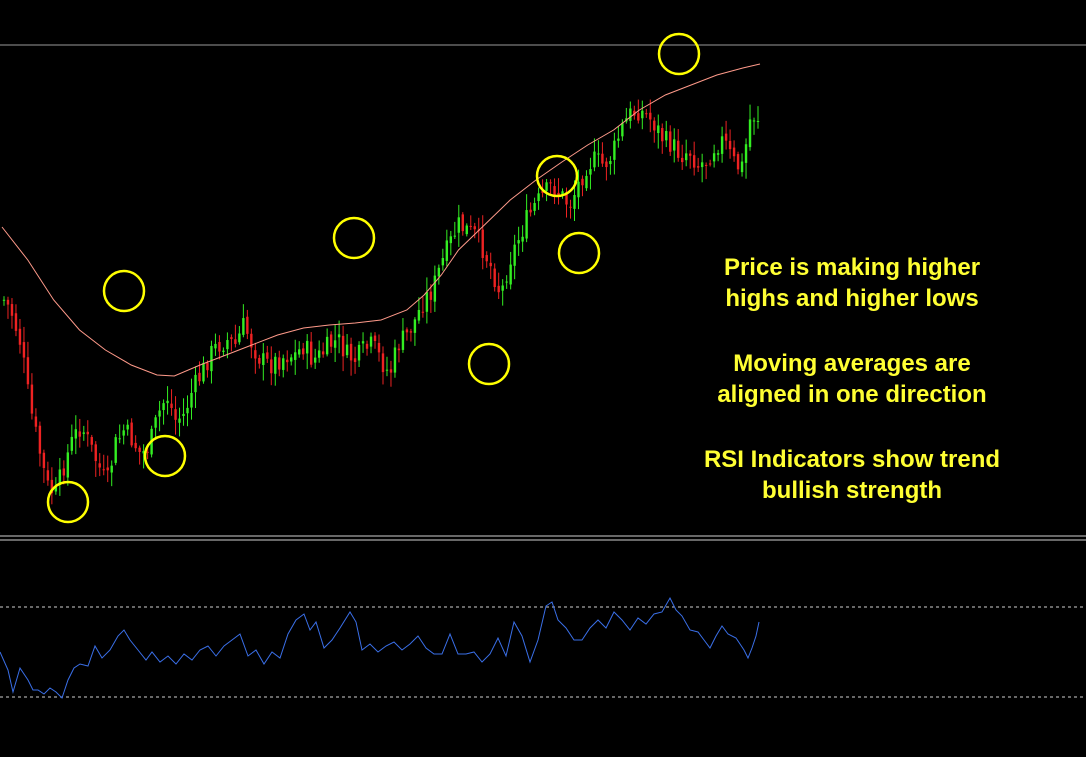 Image resolution: width=1086 pixels, height=757 pixels. I want to click on annotation-line: bullish strength, so click(852, 490).